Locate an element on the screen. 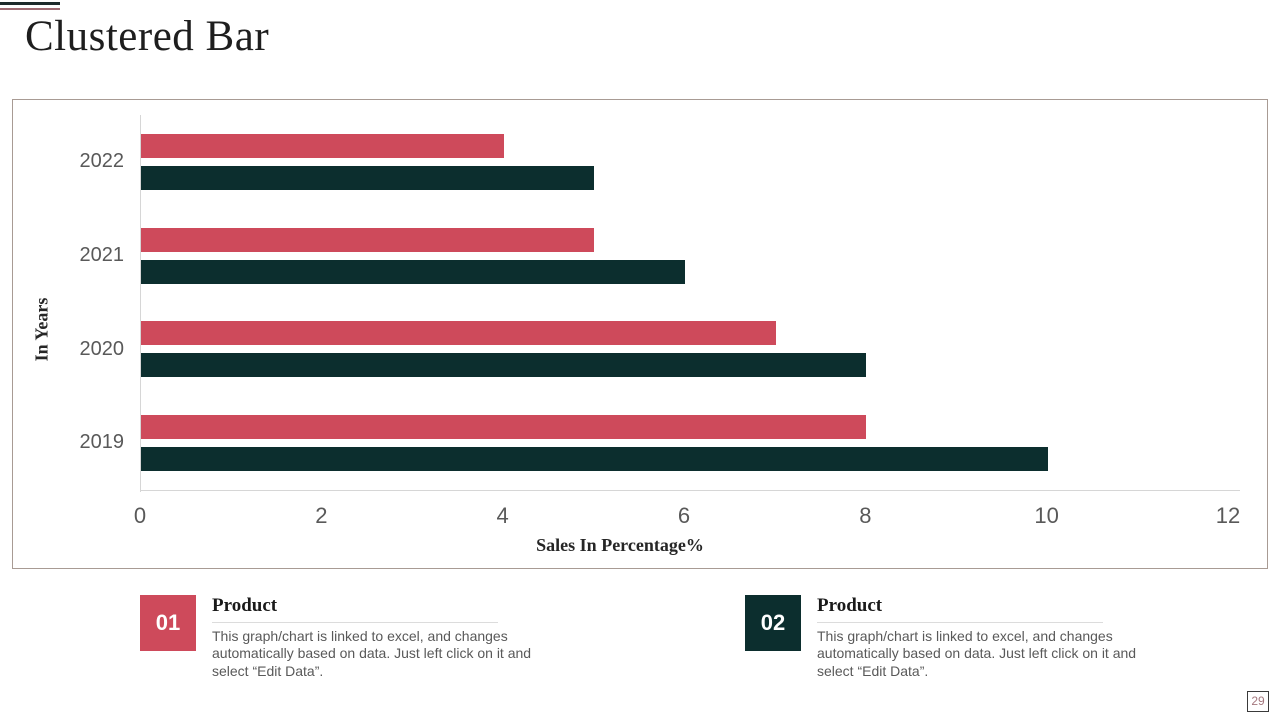 The width and height of the screenshot is (1280, 720). legend-number-badge-02: 02 is located at coordinates (773, 623).